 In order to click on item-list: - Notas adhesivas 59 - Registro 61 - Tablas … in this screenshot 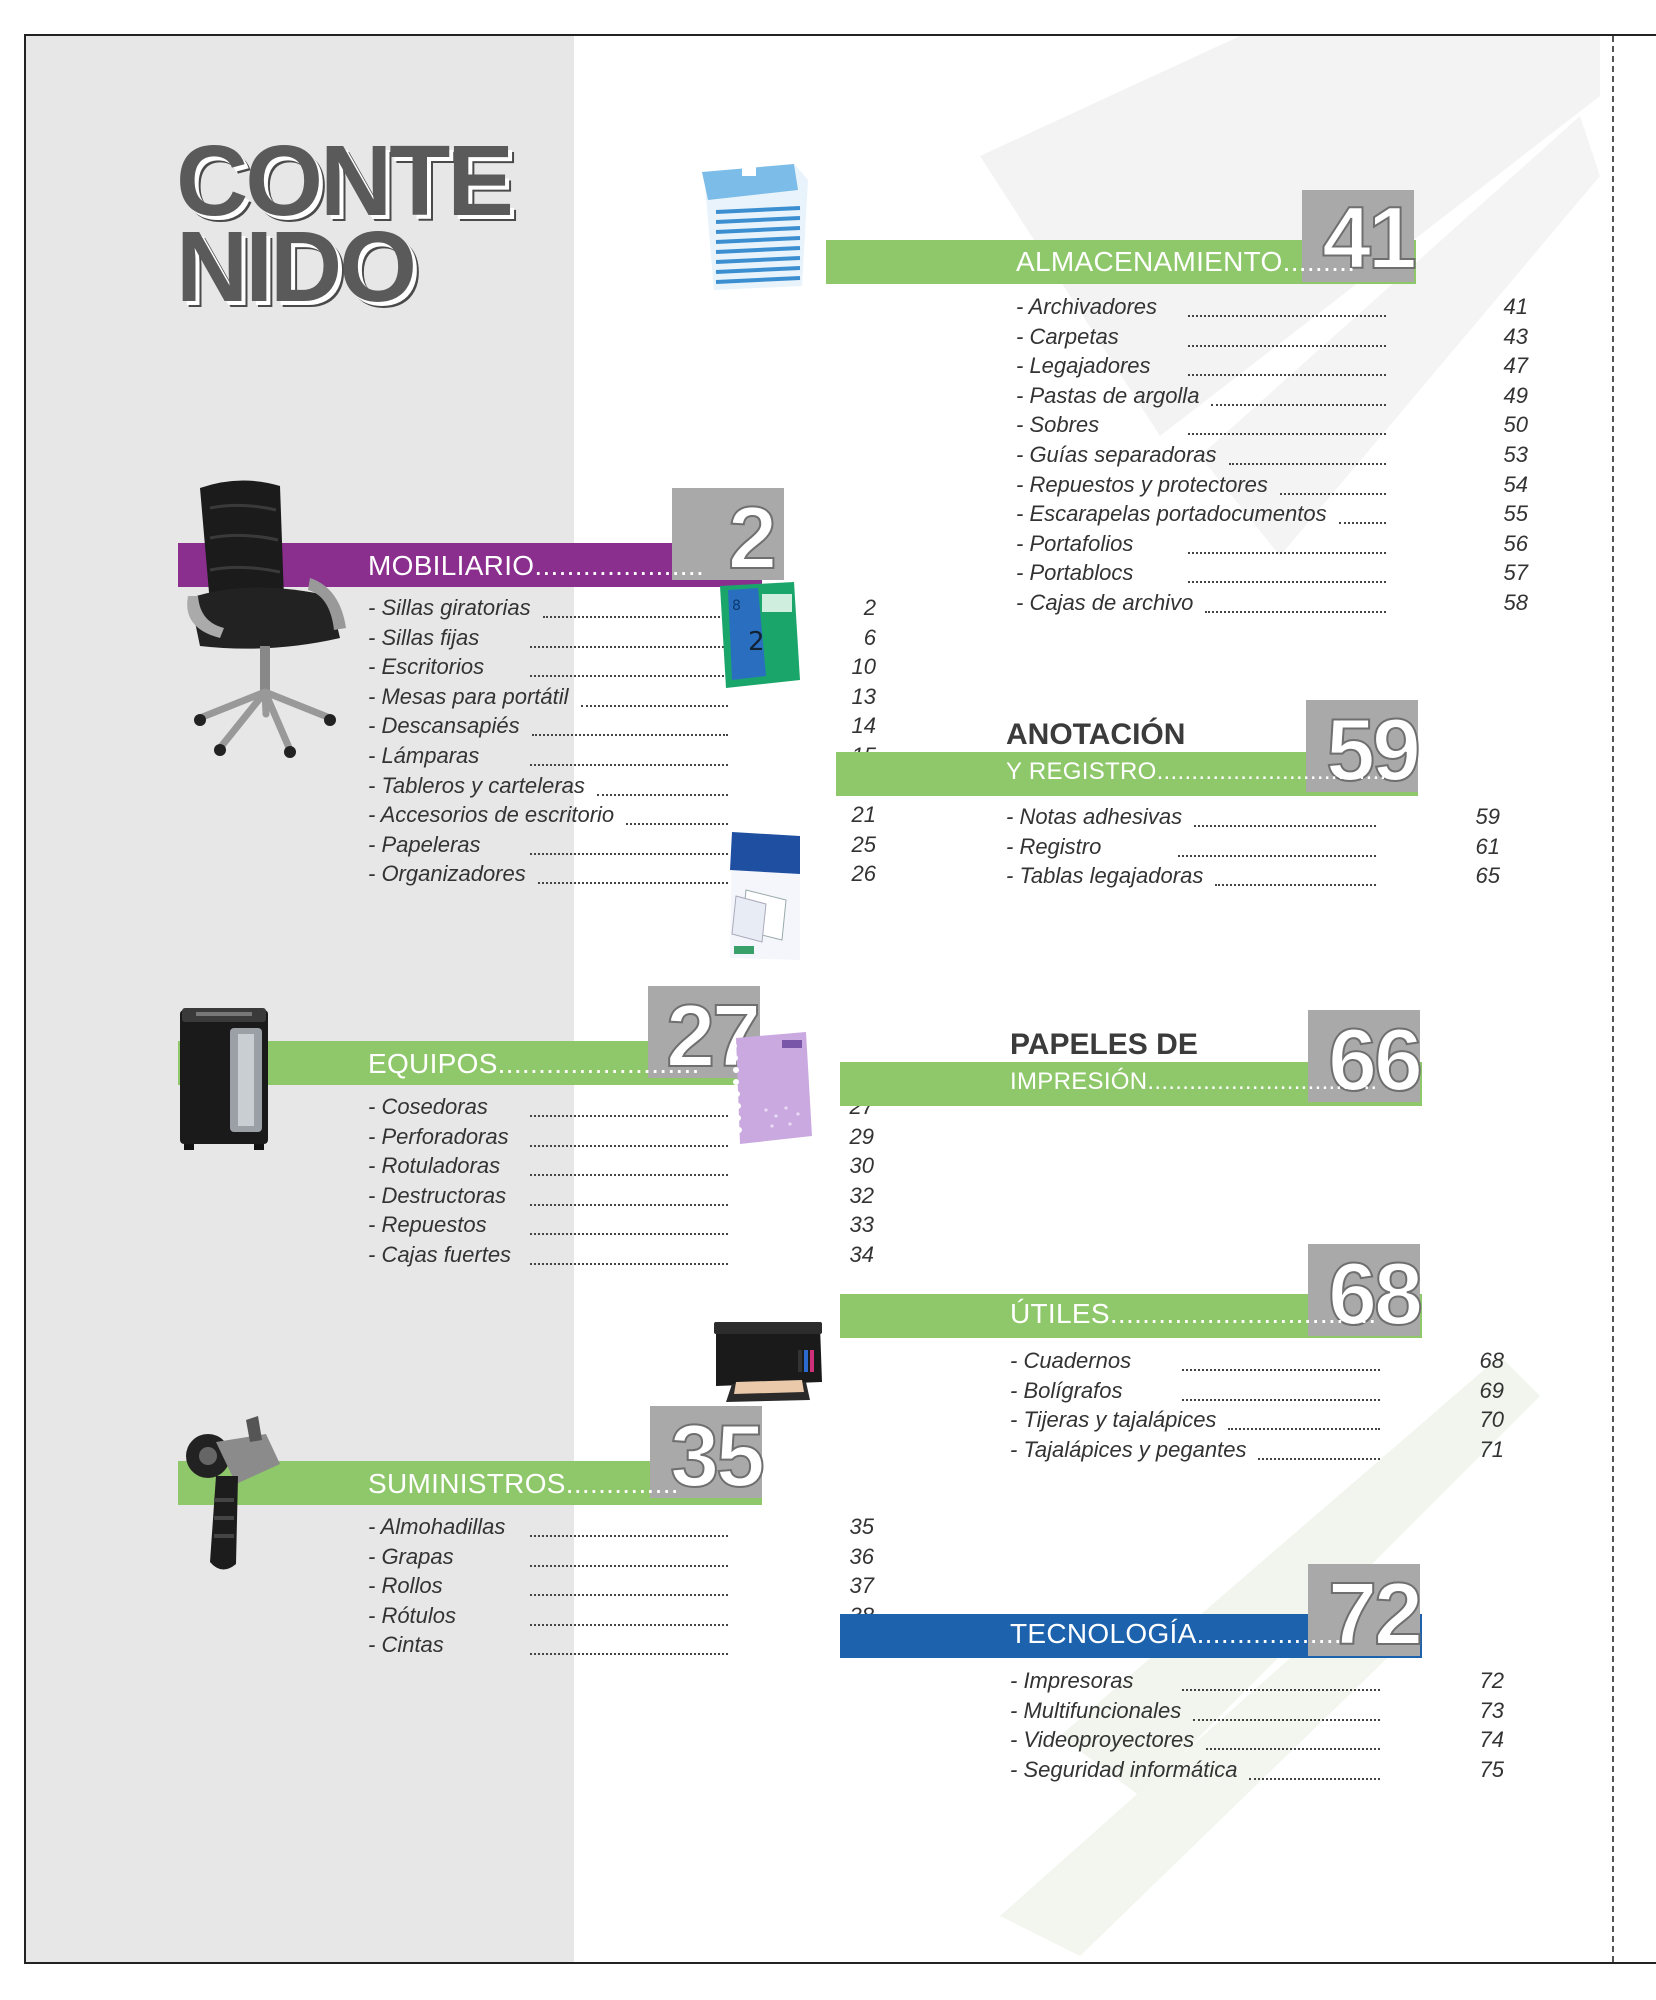, I will do `click(1253, 848)`.